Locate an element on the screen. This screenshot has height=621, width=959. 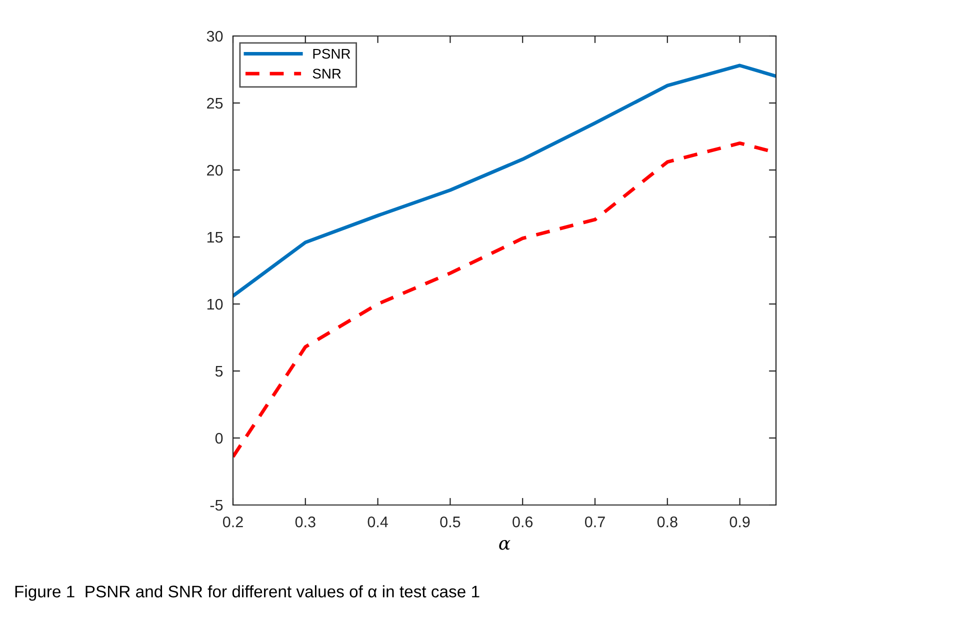
x-tick-label: 0.6 is located at coordinates (522, 522).